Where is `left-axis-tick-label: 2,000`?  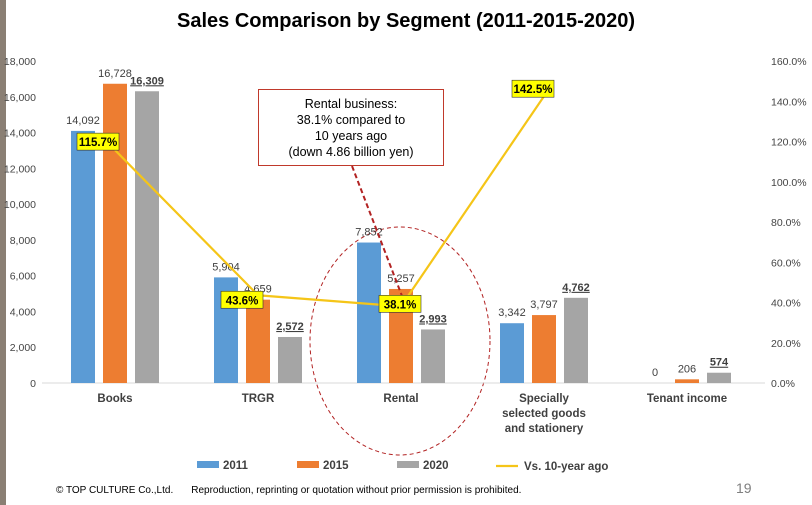
left-axis-tick-label: 2,000 is located at coordinates (23, 348).